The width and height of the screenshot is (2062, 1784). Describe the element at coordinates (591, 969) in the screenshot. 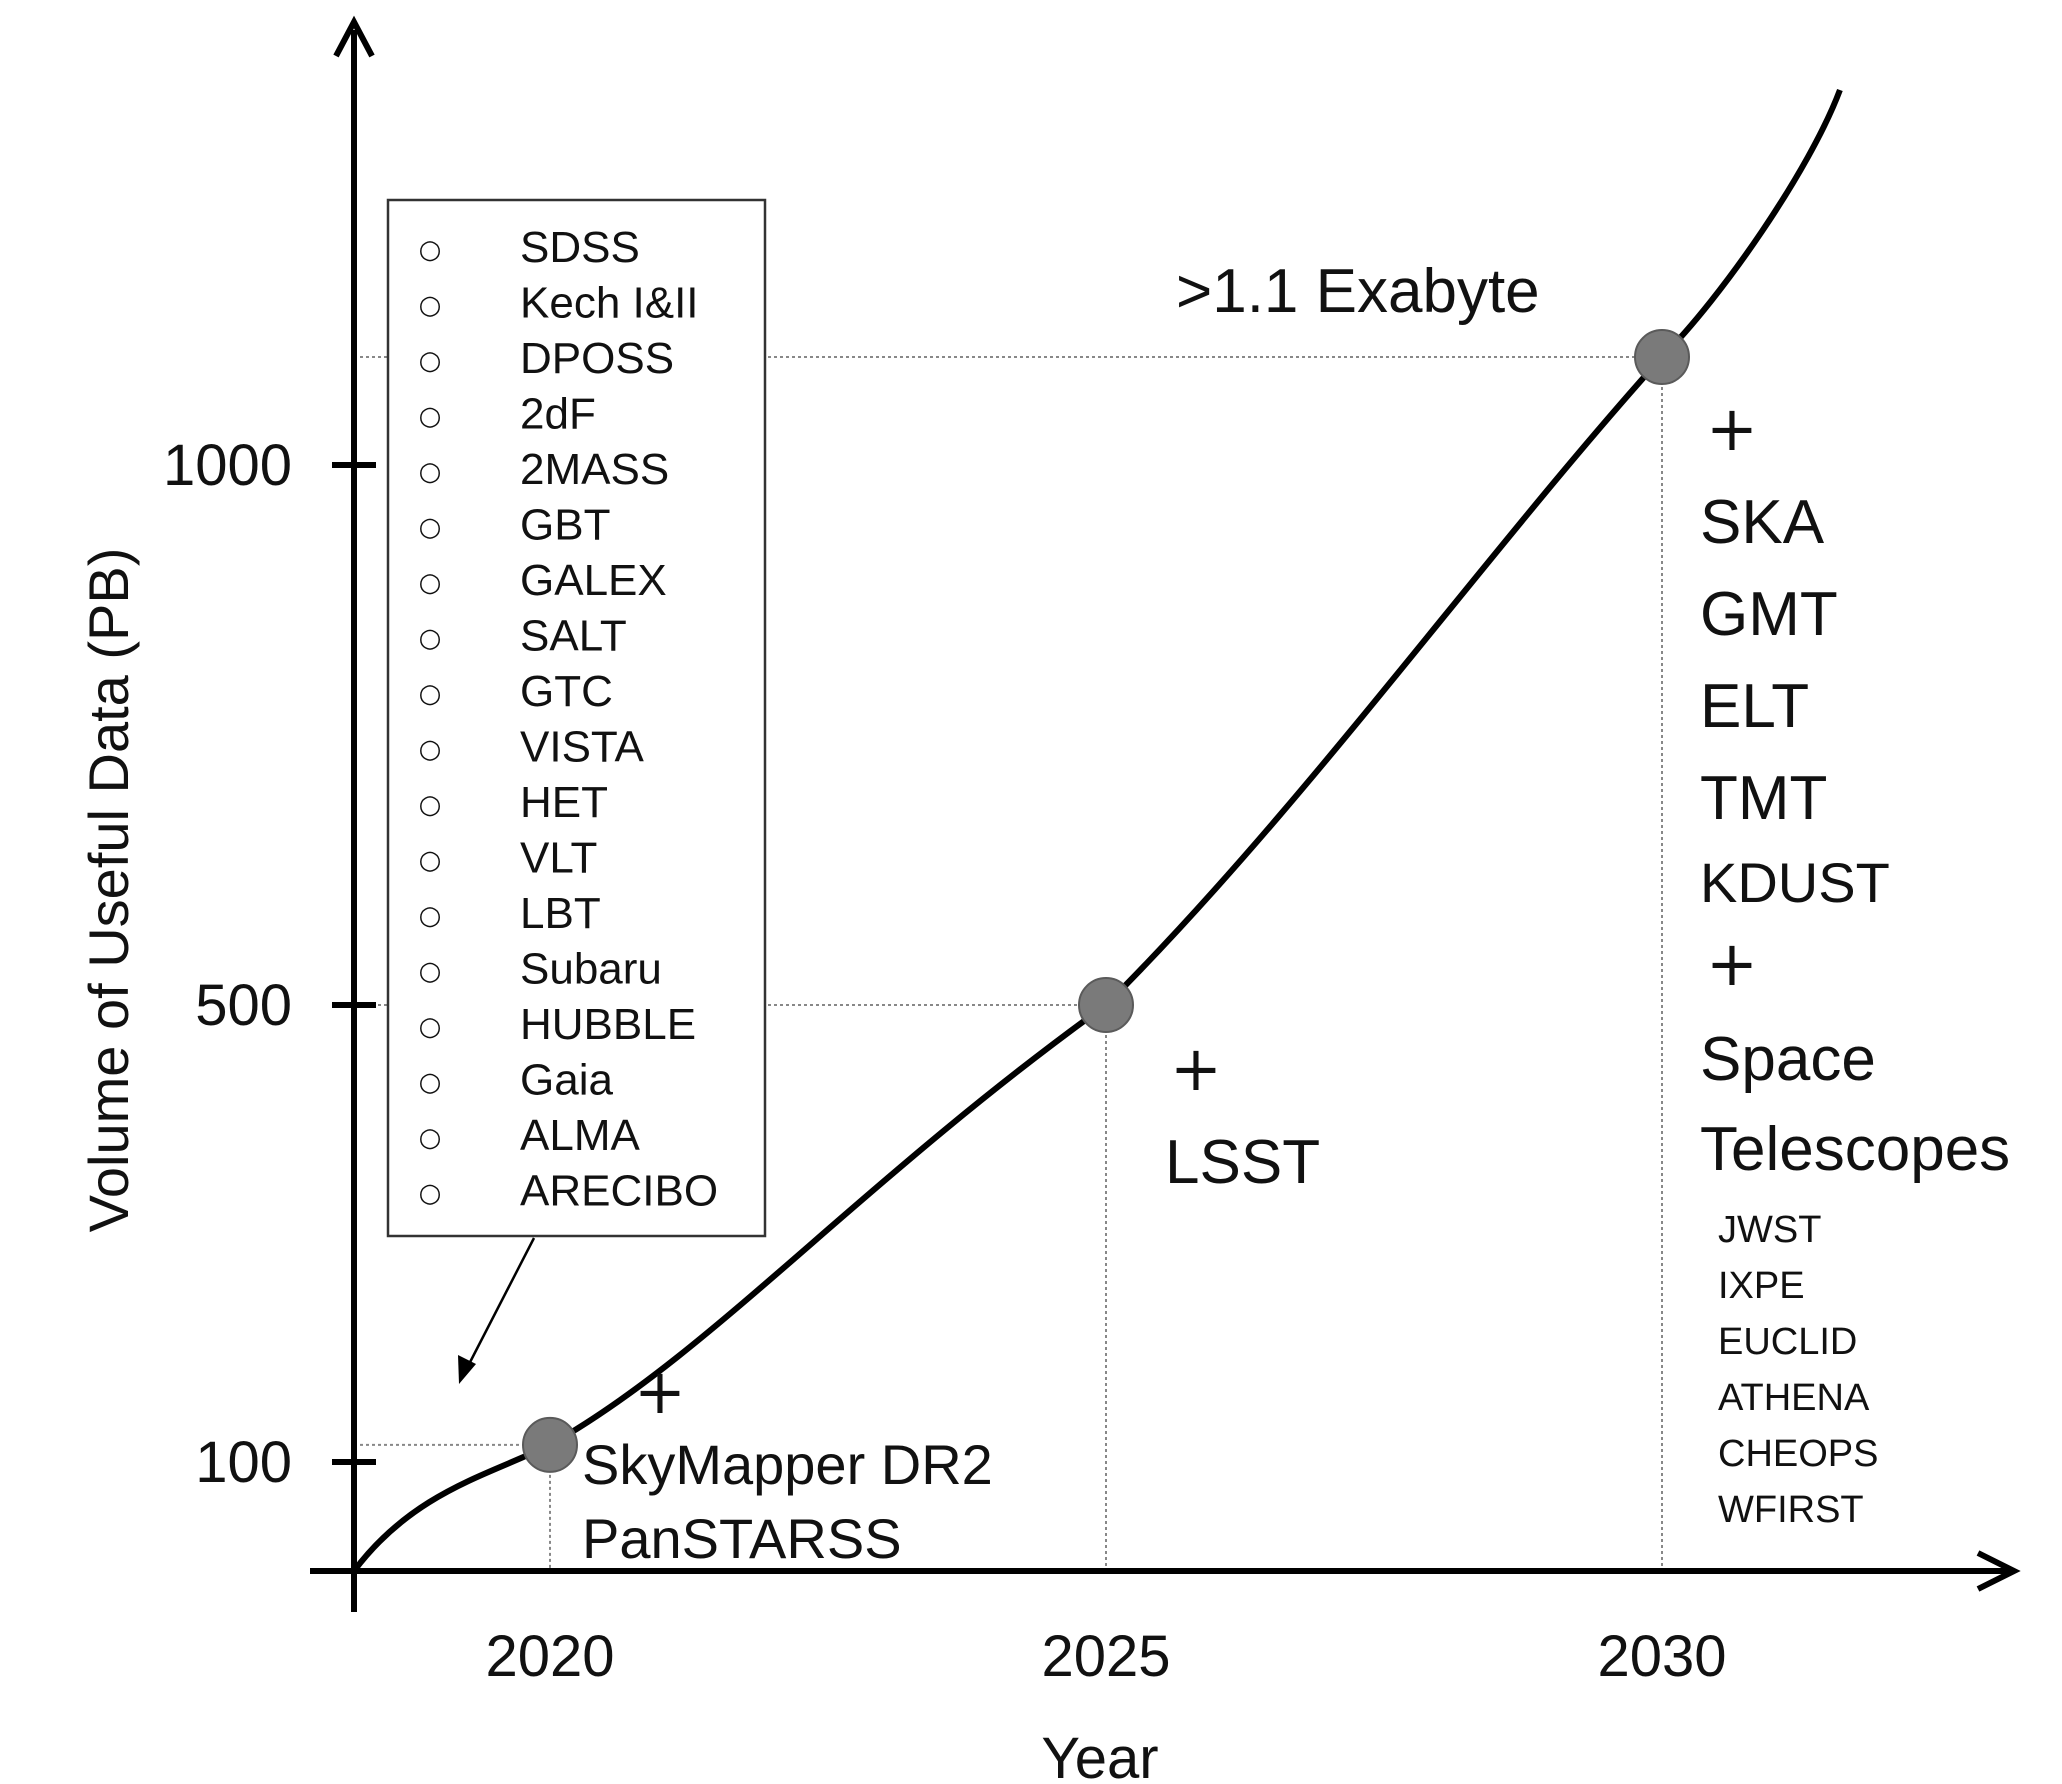

I see `legend-item-label: Subaru` at that location.